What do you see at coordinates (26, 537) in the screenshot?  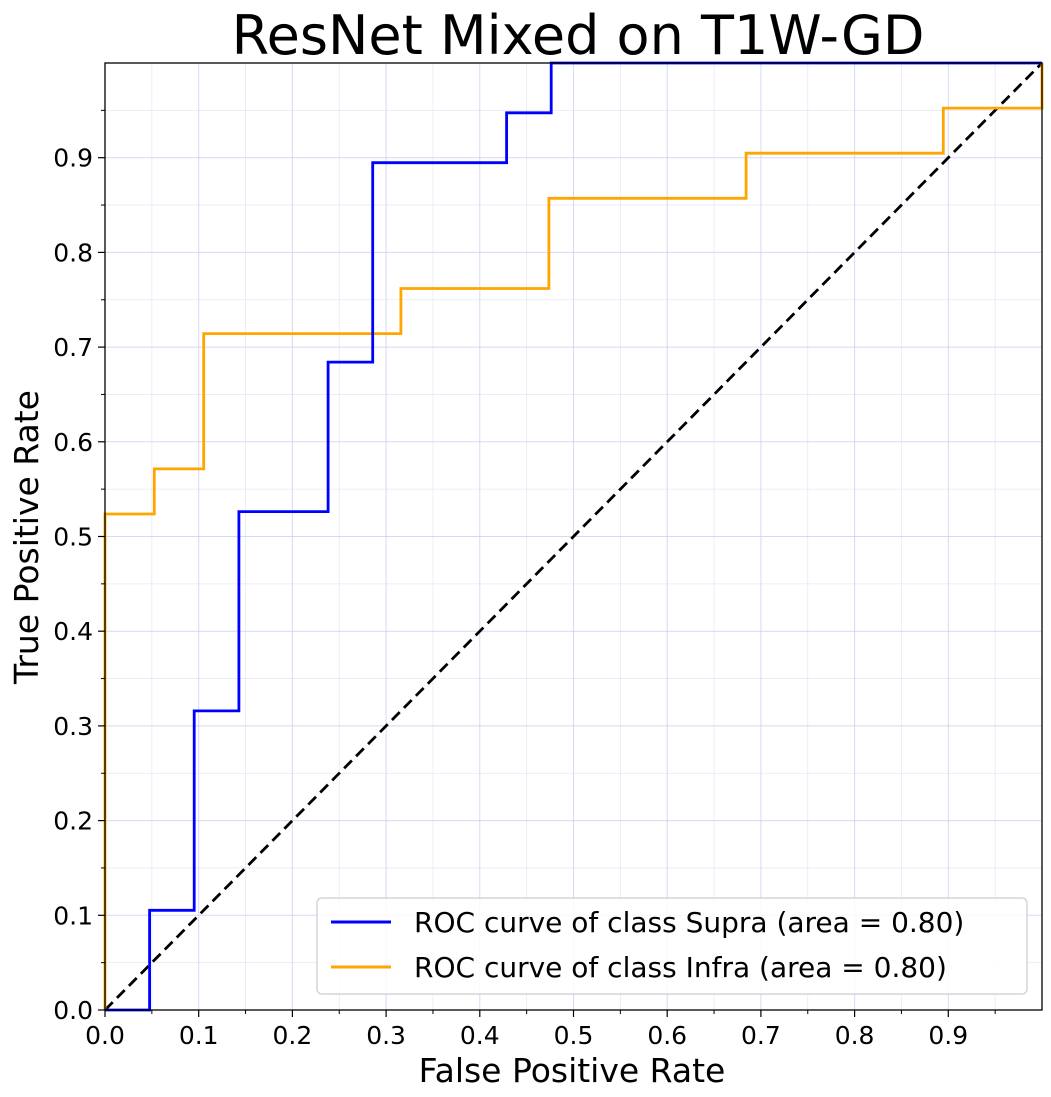 I see `y-axis-label: True Positive Rate` at bounding box center [26, 537].